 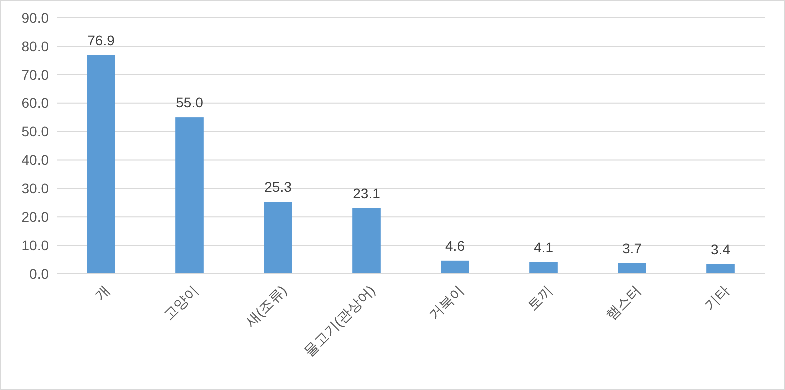 I want to click on y-tick-label: 20.0, so click(x=36, y=217).